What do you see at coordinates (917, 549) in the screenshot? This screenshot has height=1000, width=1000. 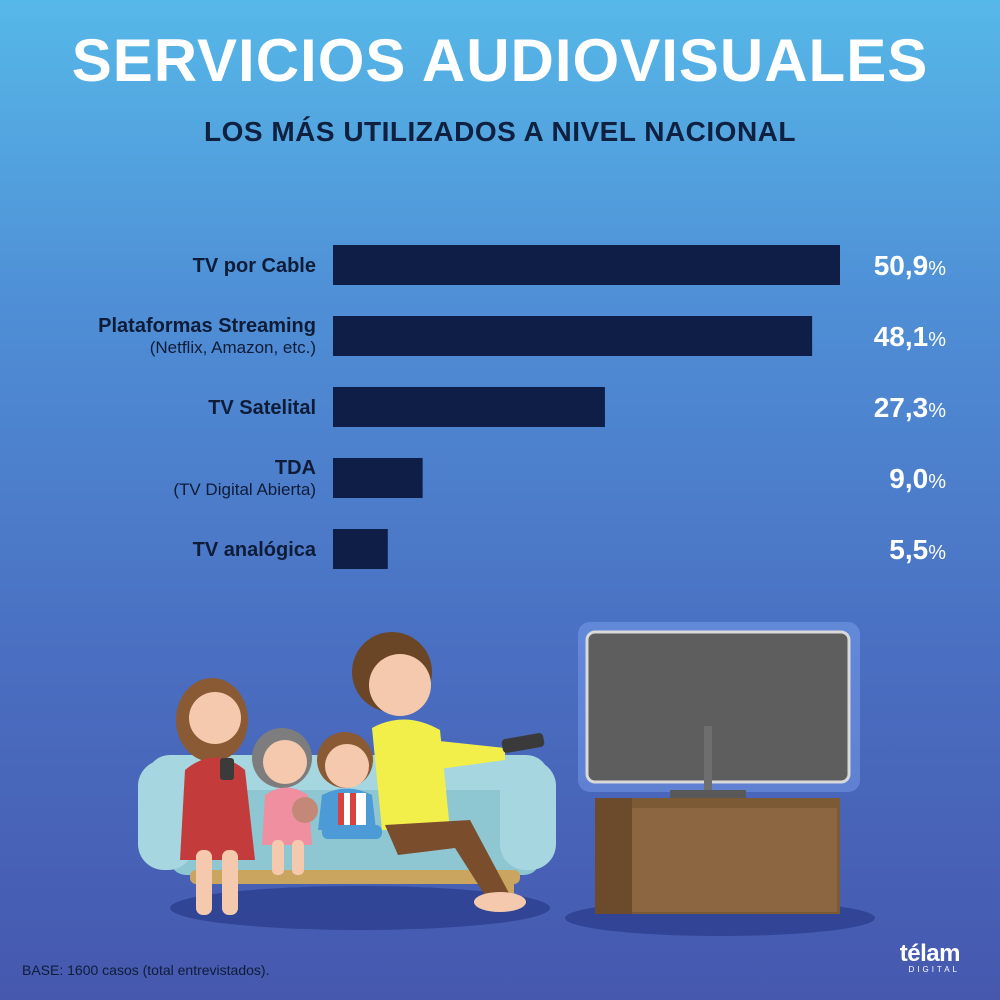 I see `value-label-4: 5,5%` at bounding box center [917, 549].